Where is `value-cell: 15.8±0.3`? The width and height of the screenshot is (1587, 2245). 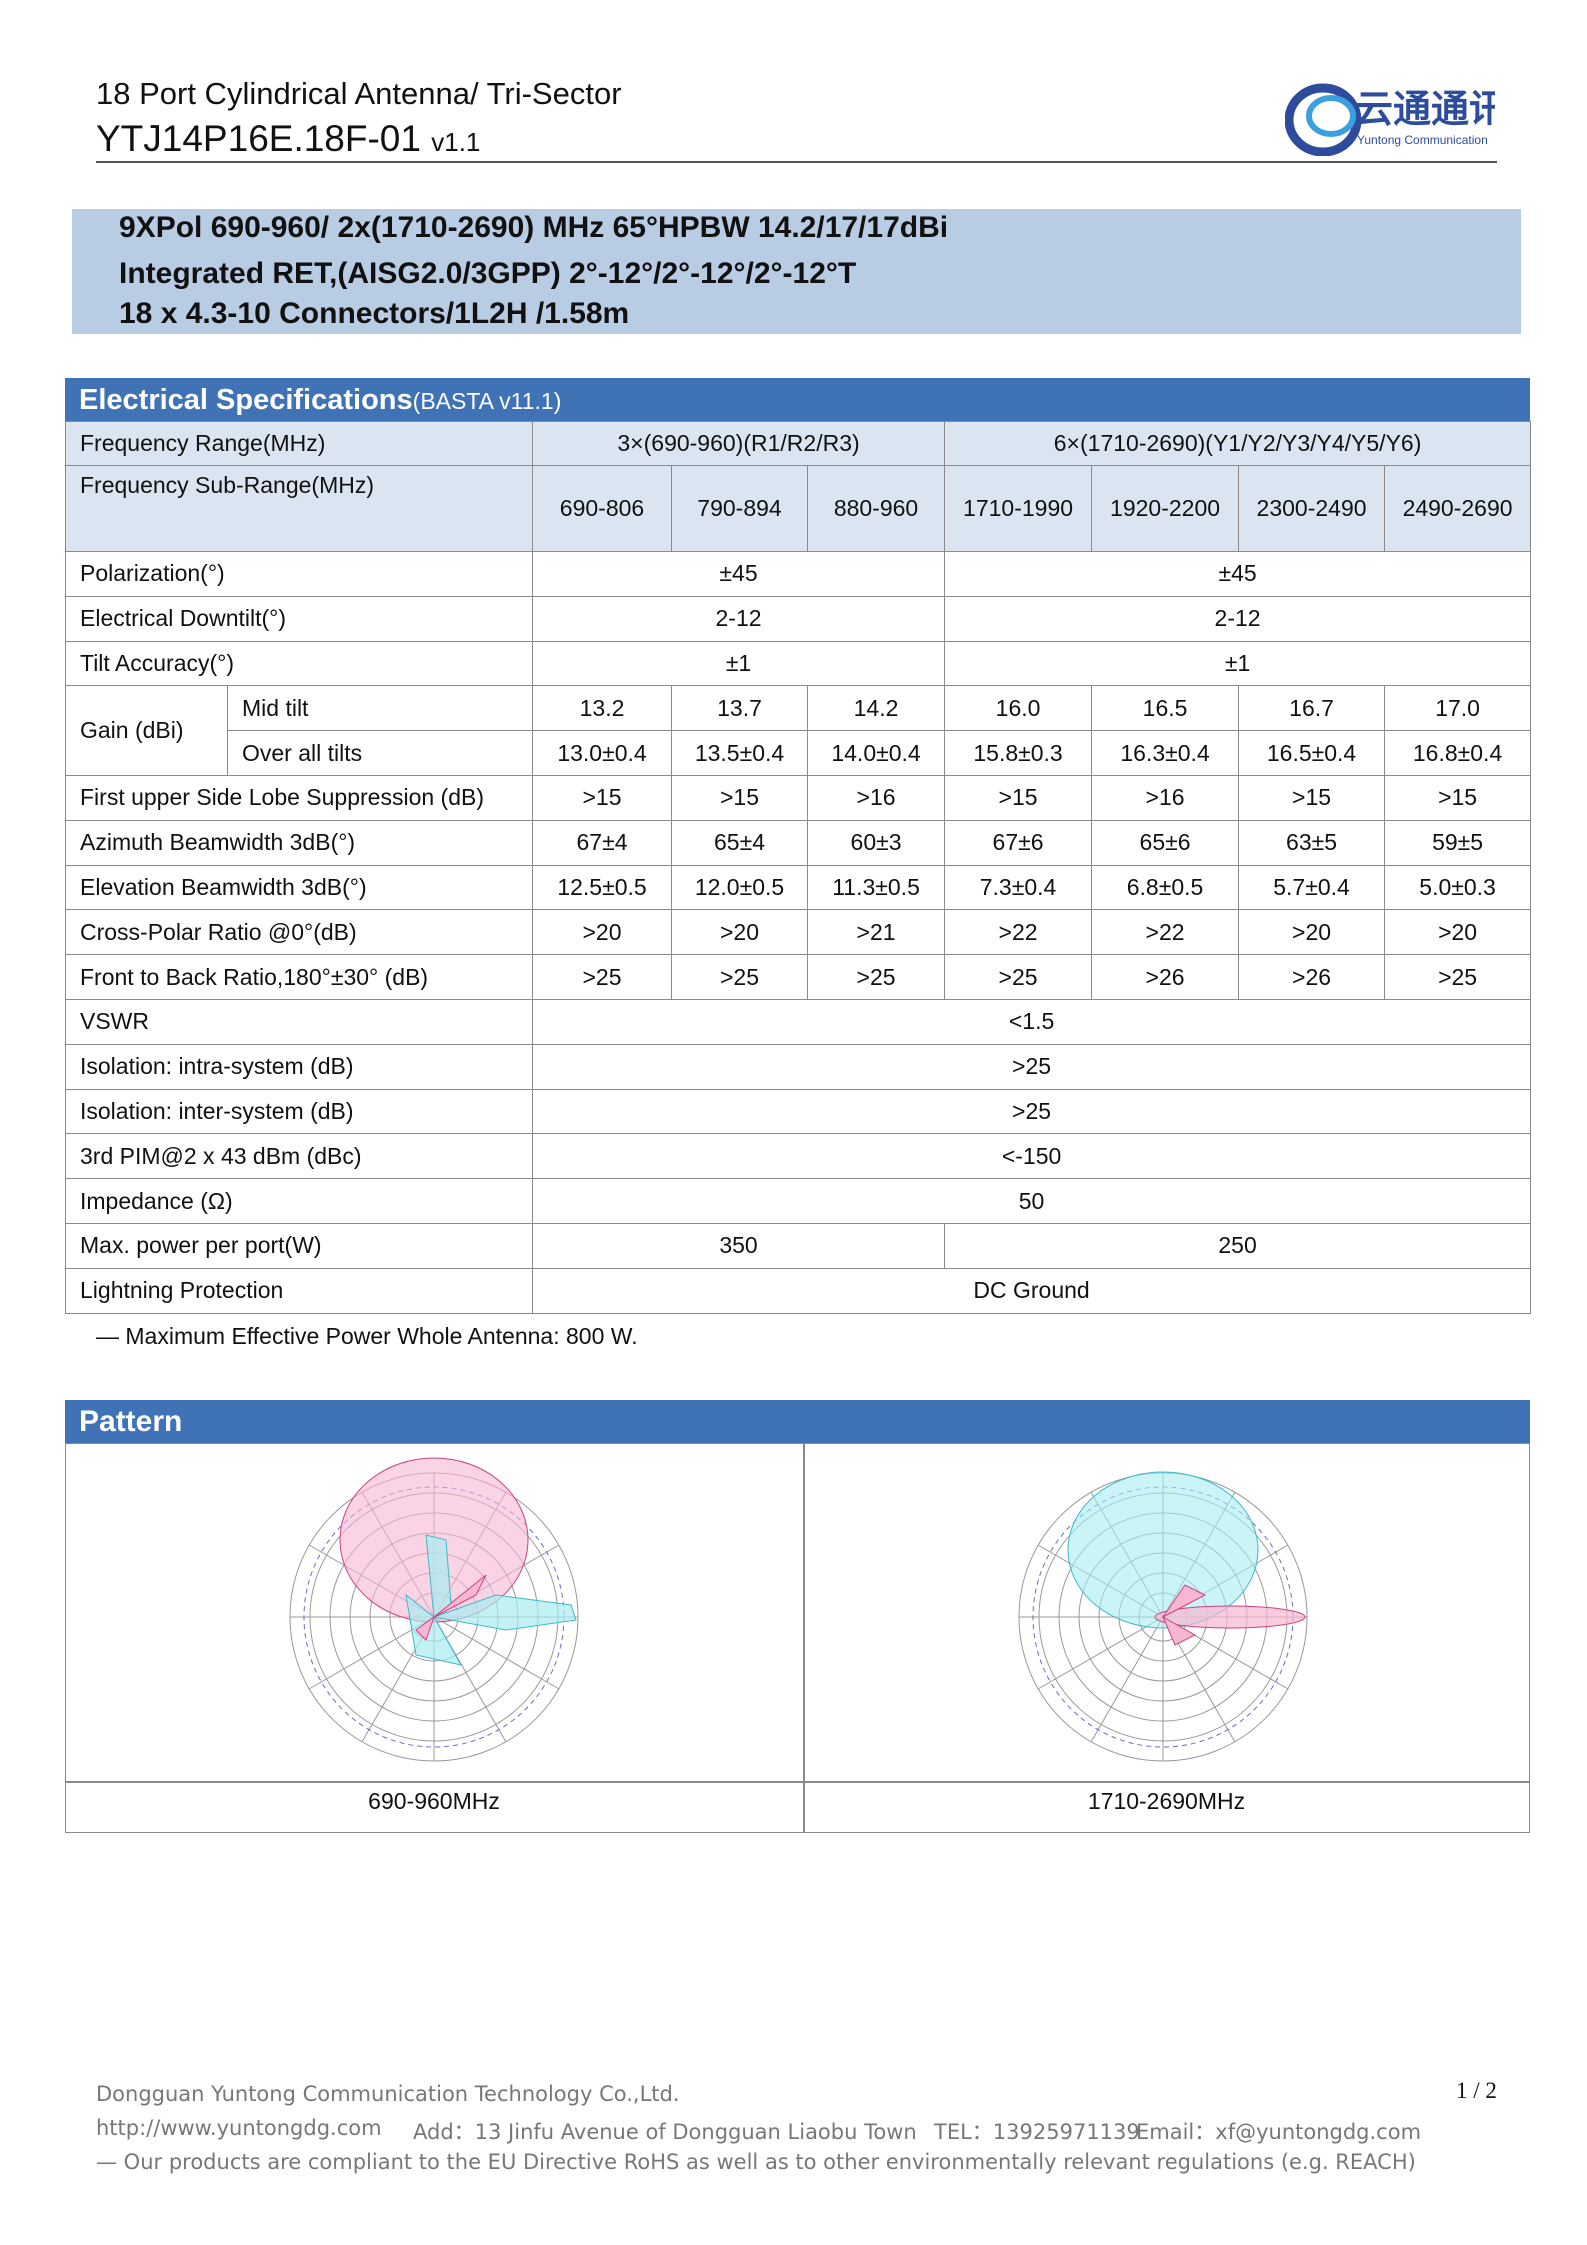
value-cell: 15.8±0.3 is located at coordinates (1018, 753).